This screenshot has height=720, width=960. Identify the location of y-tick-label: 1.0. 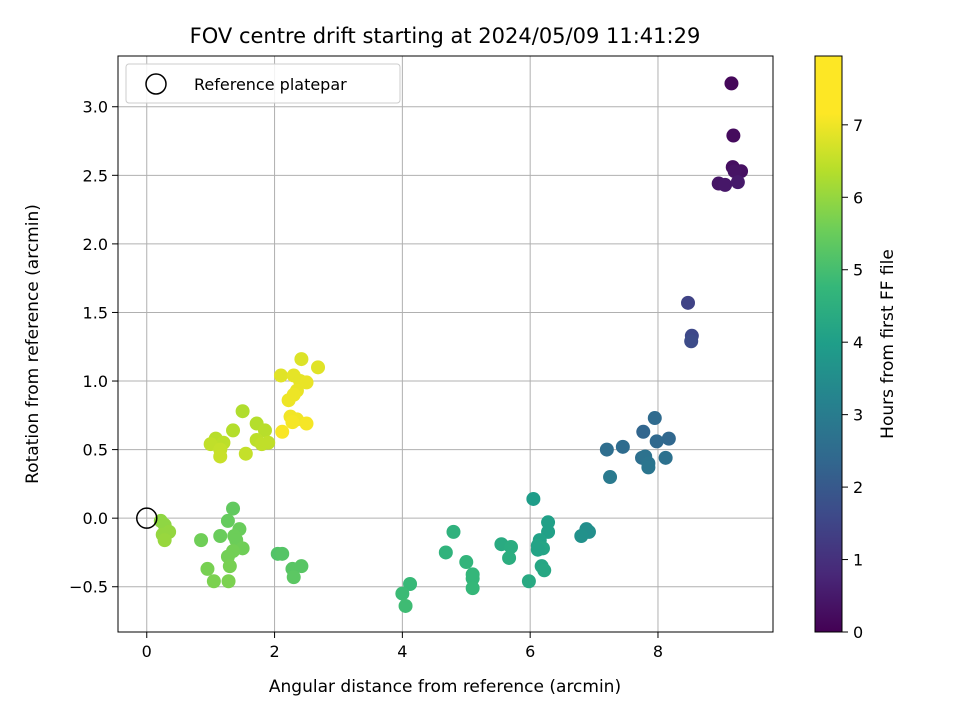
(95, 381).